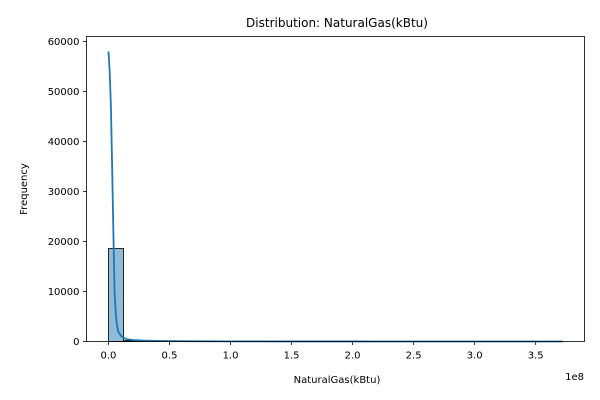  Describe the element at coordinates (170, 356) in the screenshot. I see `x-tick-label-1: 0.5` at that location.